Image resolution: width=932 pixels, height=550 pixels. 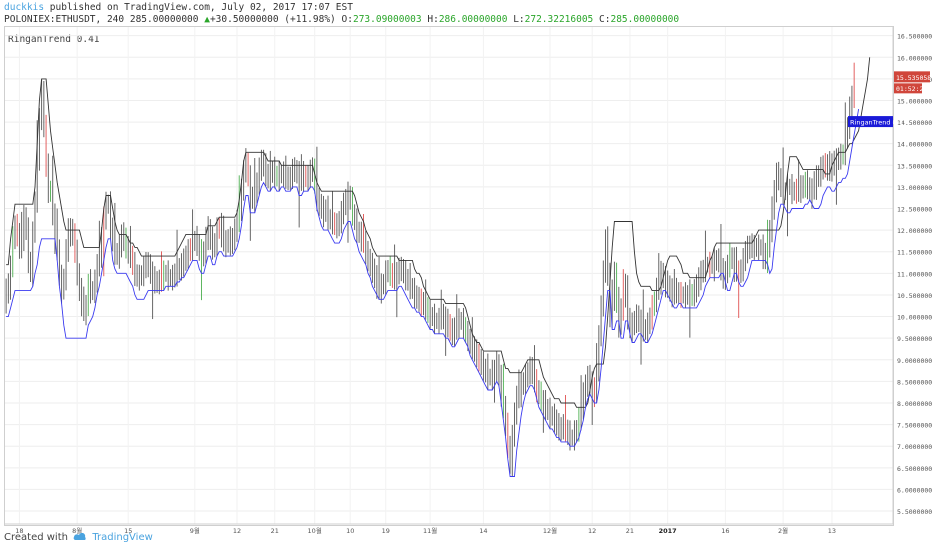 I want to click on last-price-tag, so click(x=912, y=77).